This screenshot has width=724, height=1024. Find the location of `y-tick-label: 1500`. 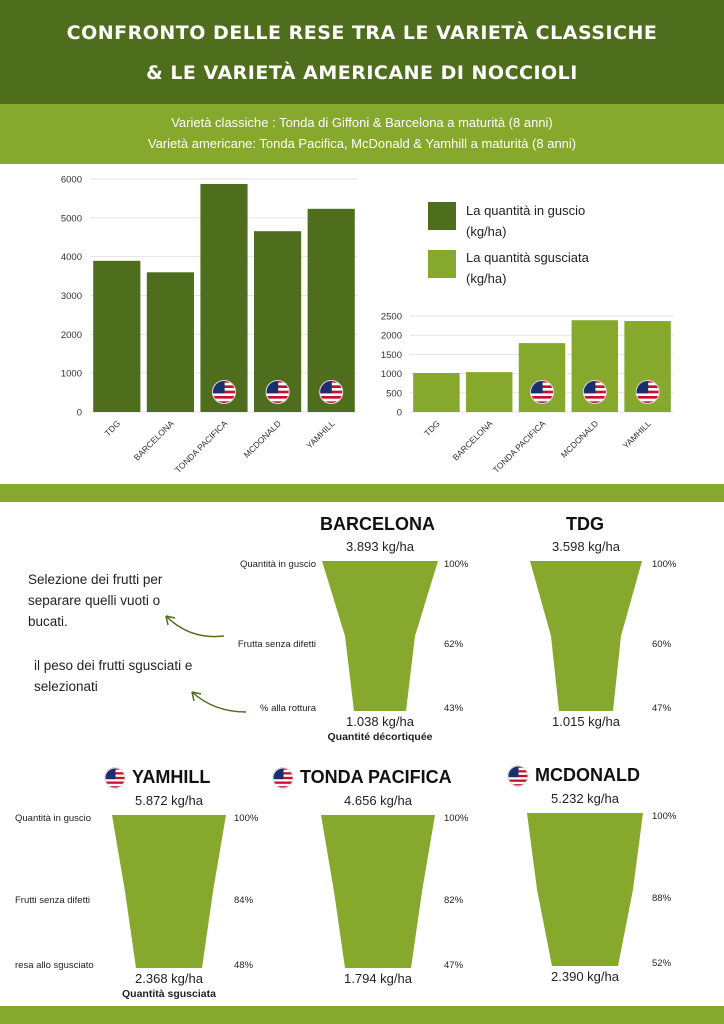

y-tick-label: 1500 is located at coordinates (391, 355).